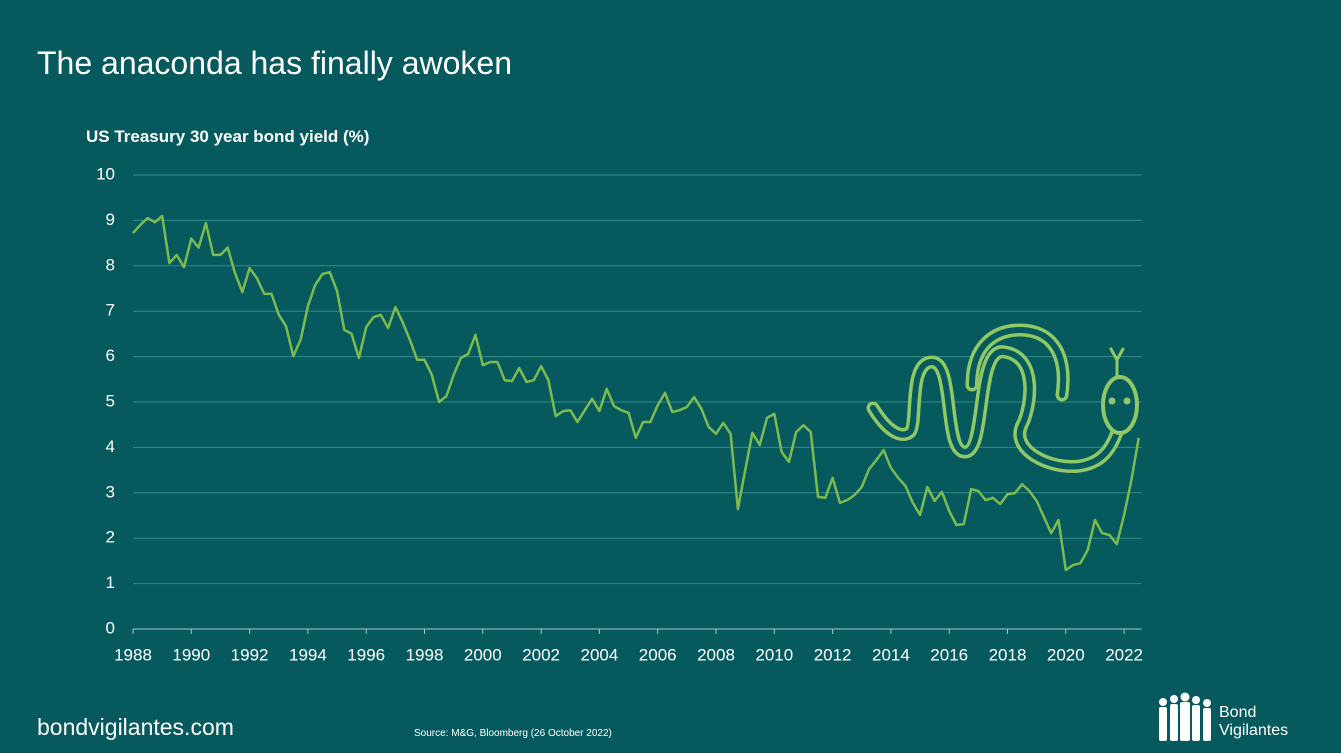  Describe the element at coordinates (133, 654) in the screenshot. I see `x-tick-label: 1988` at that location.